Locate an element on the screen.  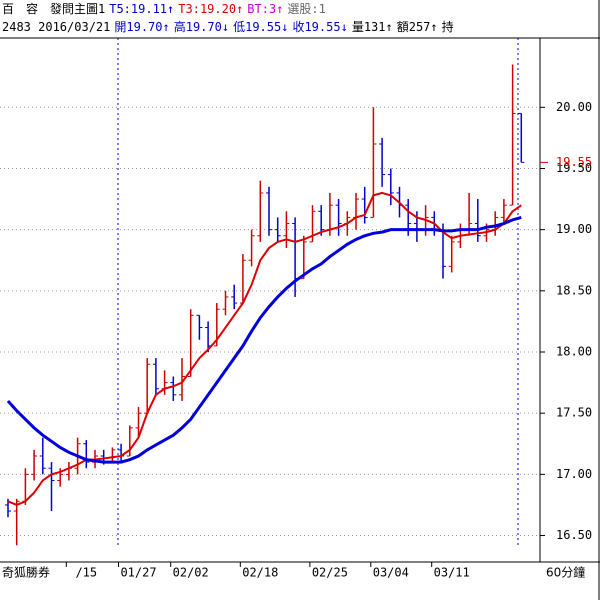
header-item: 開19.70↑ is located at coordinates (141, 27).